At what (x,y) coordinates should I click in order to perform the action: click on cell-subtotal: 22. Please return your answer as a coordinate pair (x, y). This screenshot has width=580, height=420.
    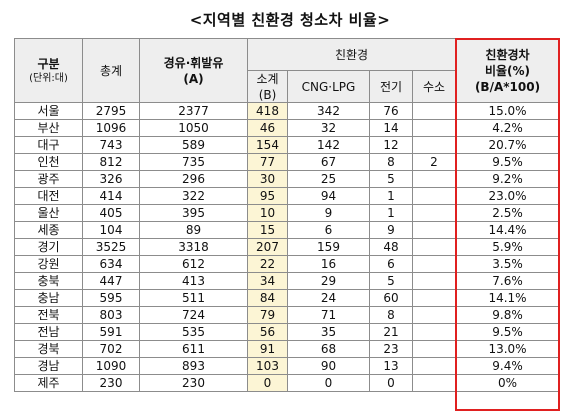
    Looking at the image, I should click on (267, 264).